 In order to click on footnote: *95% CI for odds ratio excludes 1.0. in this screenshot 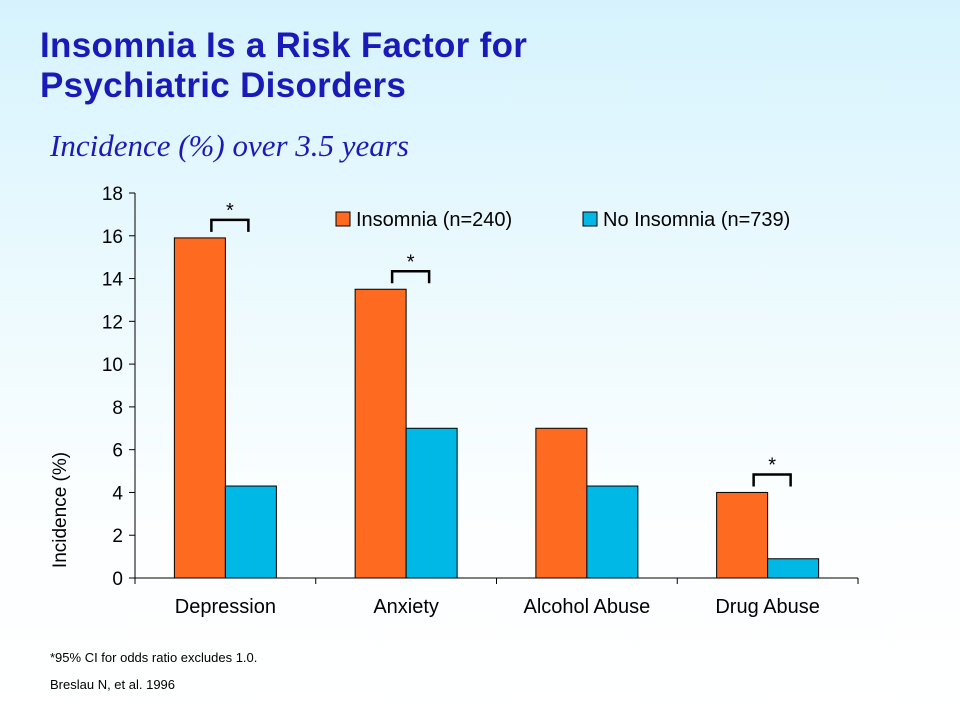, I will do `click(154, 657)`.